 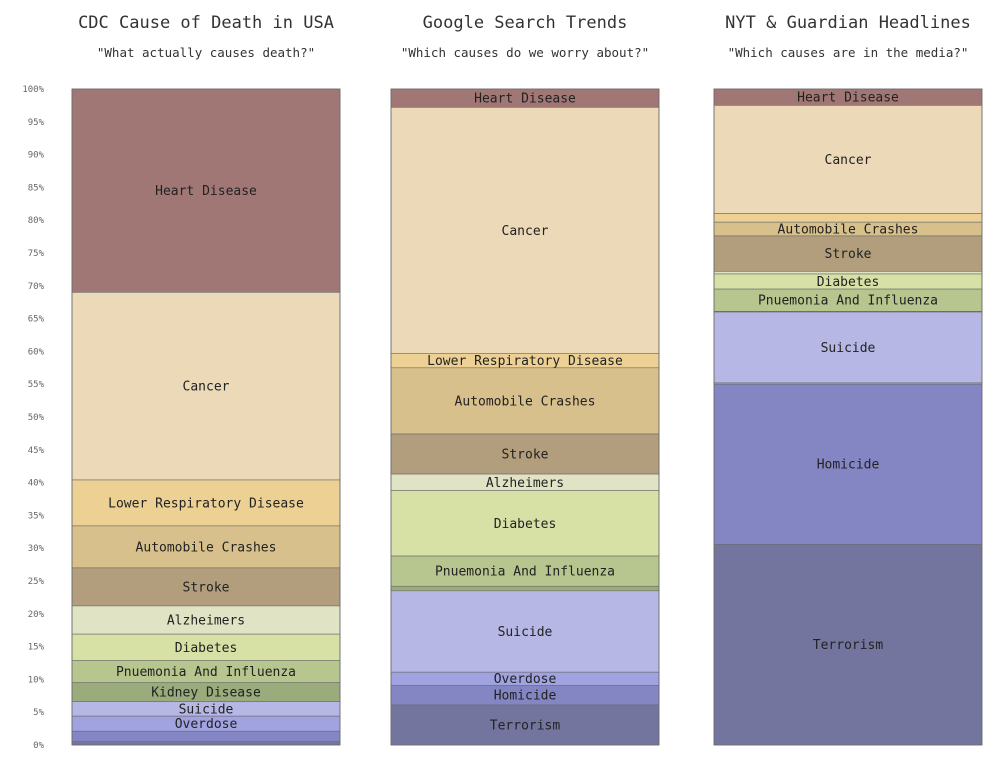 What do you see at coordinates (36, 188) in the screenshot?
I see `y-tick-label: 85%` at bounding box center [36, 188].